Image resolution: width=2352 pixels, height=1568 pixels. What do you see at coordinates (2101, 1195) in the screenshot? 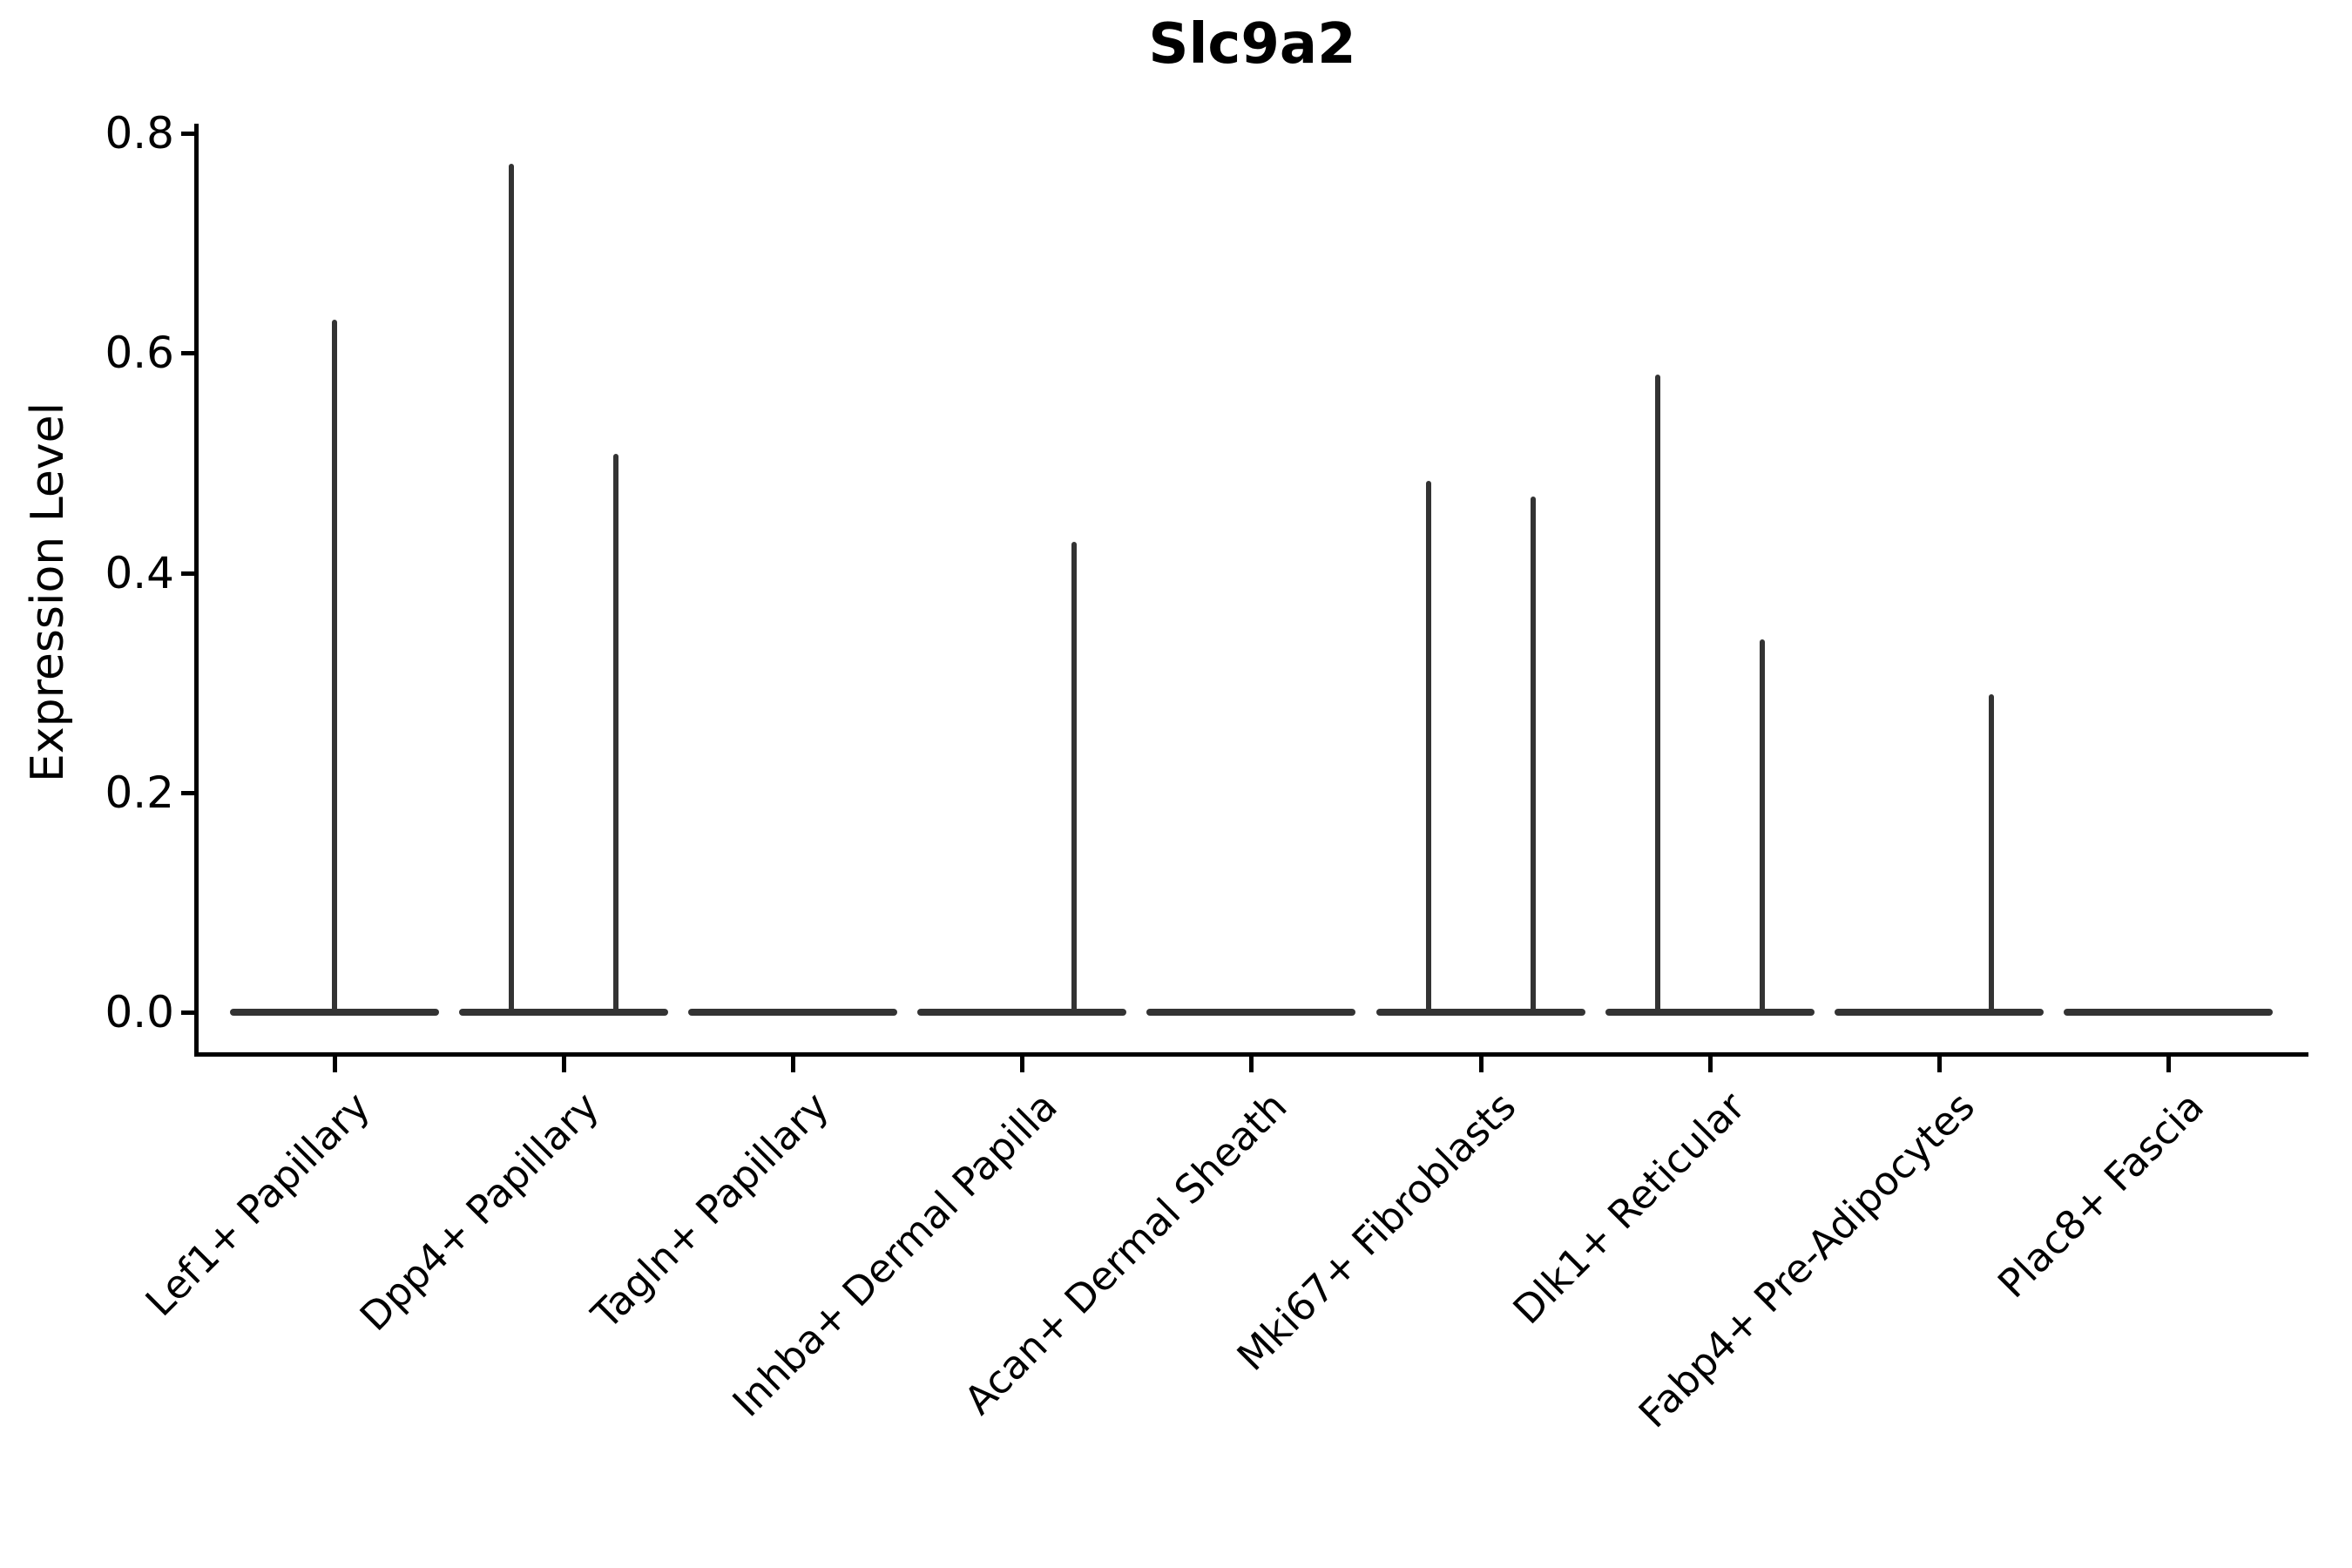
I see `x-tick-label: Plac8+ Fascia` at bounding box center [2101, 1195].